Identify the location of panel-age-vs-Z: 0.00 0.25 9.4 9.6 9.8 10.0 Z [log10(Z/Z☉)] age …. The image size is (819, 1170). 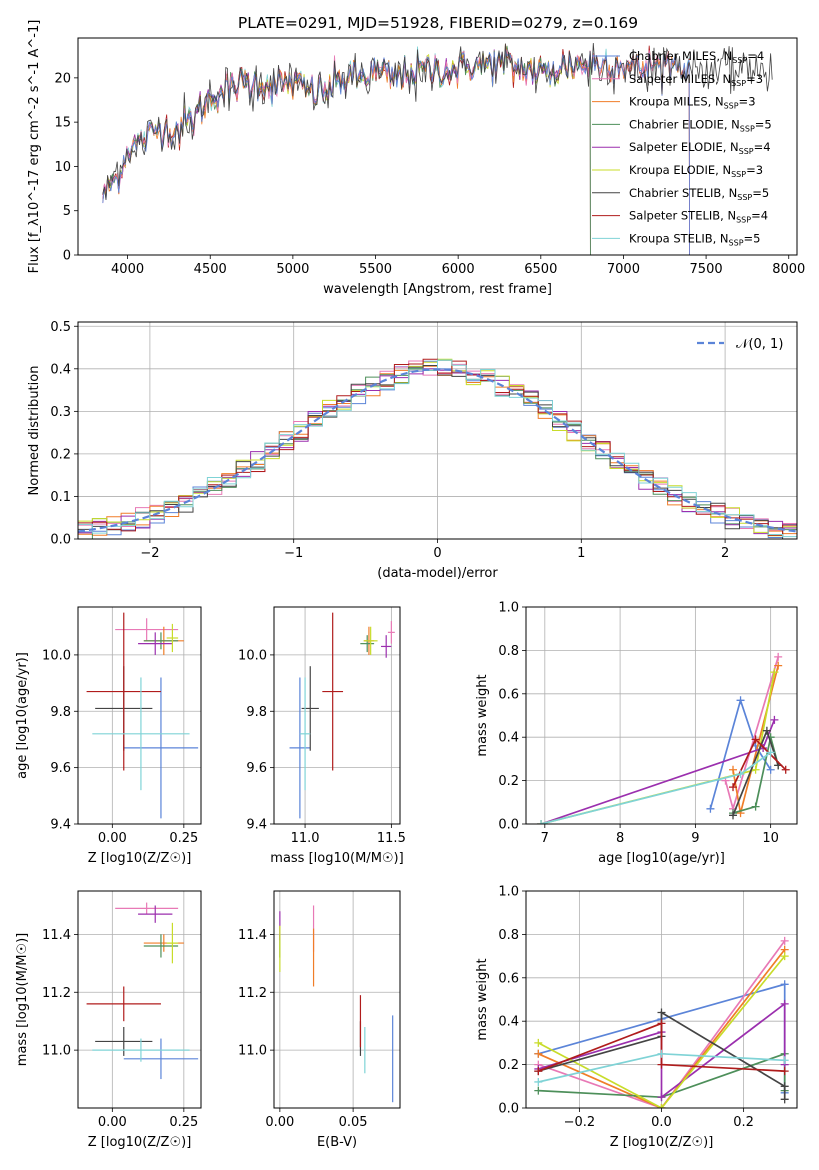
(108, 736).